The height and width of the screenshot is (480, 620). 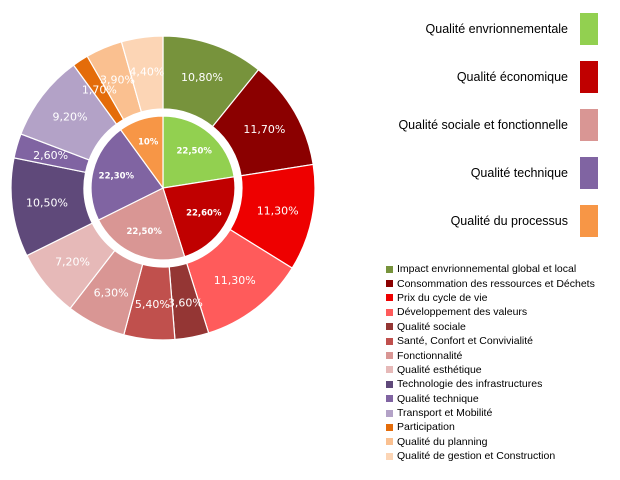 What do you see at coordinates (476, 456) in the screenshot?
I see `subcategory-legend-label: Qualité de gestion et Construction` at bounding box center [476, 456].